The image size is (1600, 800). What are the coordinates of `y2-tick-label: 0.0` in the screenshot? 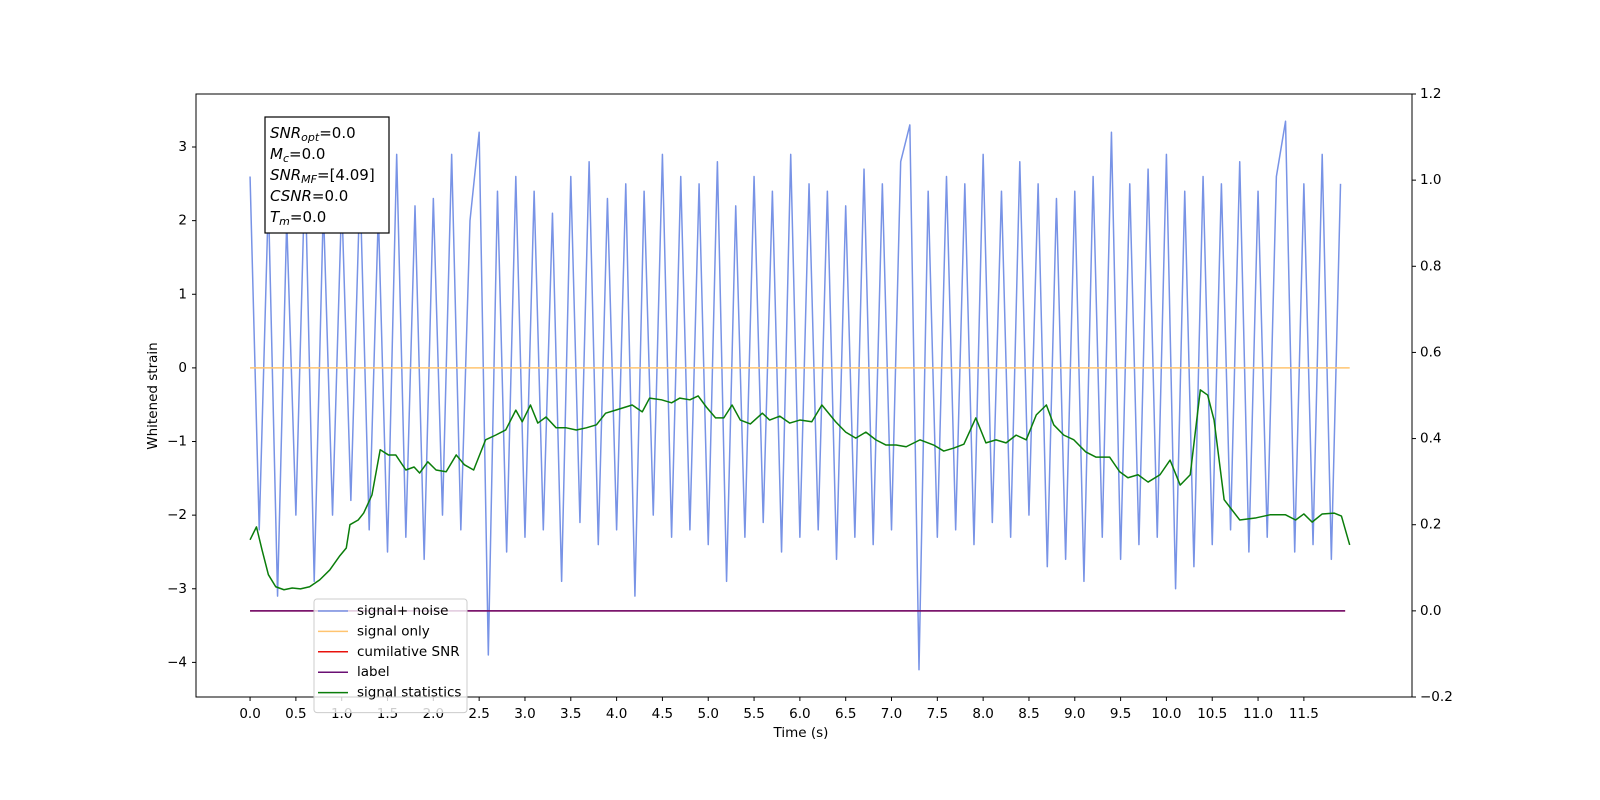 It's located at (1430, 611).